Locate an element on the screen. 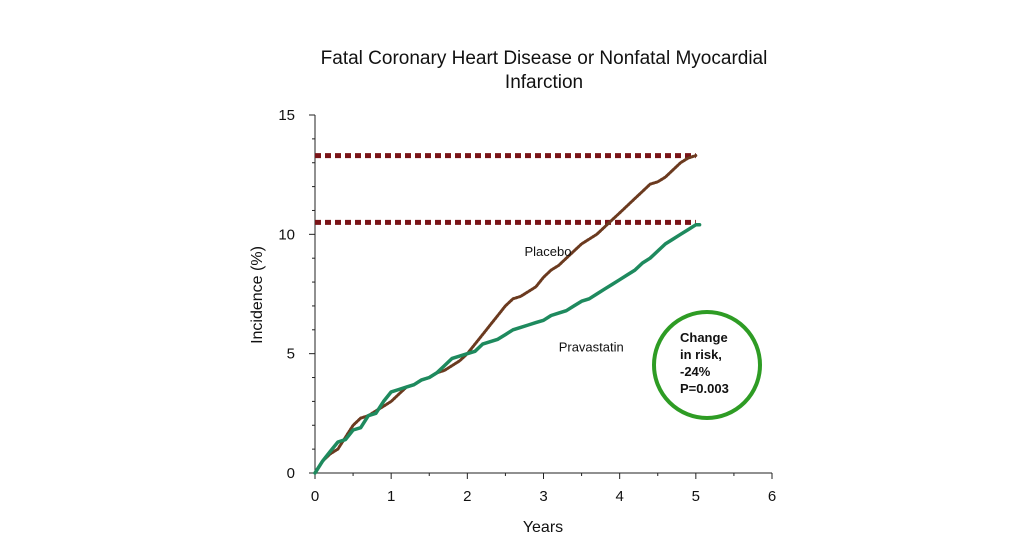 This screenshot has width=1024, height=555. annotation-line-1: Change is located at coordinates (704, 337).